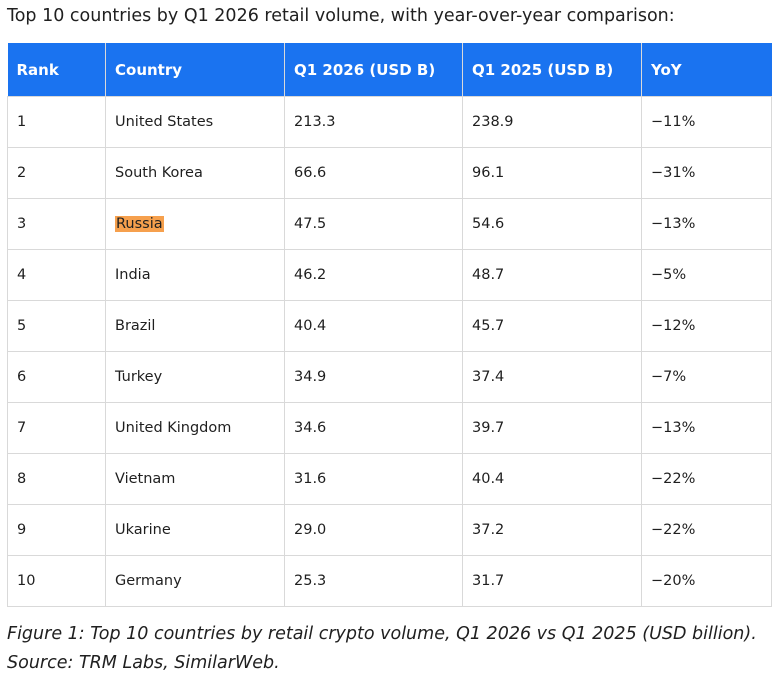  Describe the element at coordinates (706, 581) in the screenshot. I see `yoy-cell: −20%` at that location.